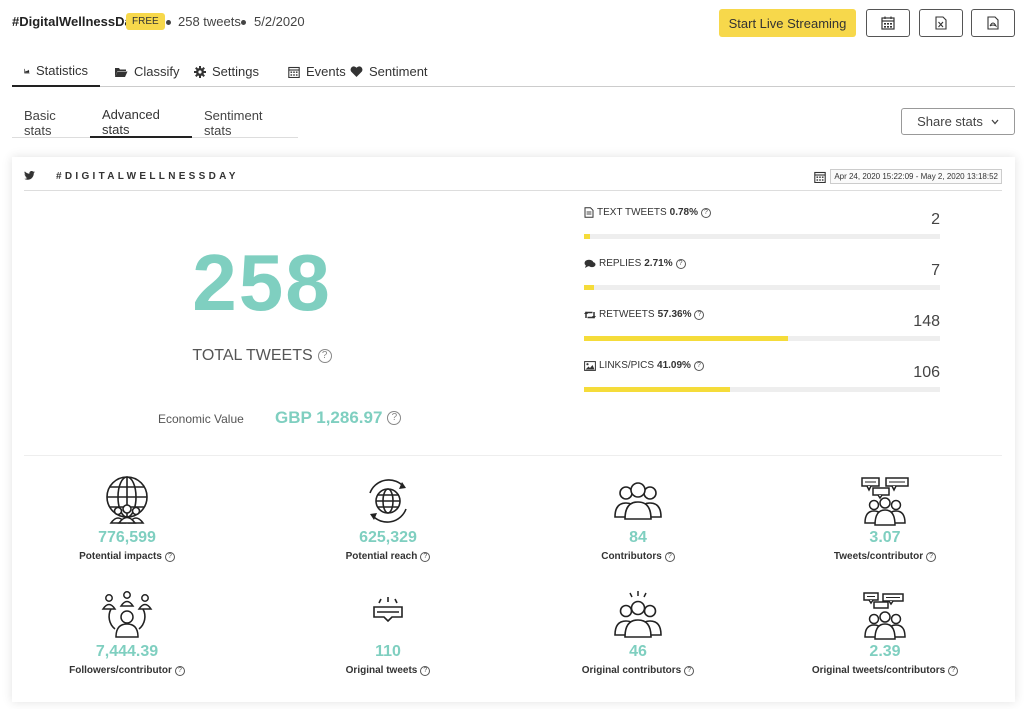 The image size is (1024, 709). What do you see at coordinates (762, 329) in the screenshot?
I see `breakdown-retweets: RETWEETS 57.36% ? 148` at bounding box center [762, 329].